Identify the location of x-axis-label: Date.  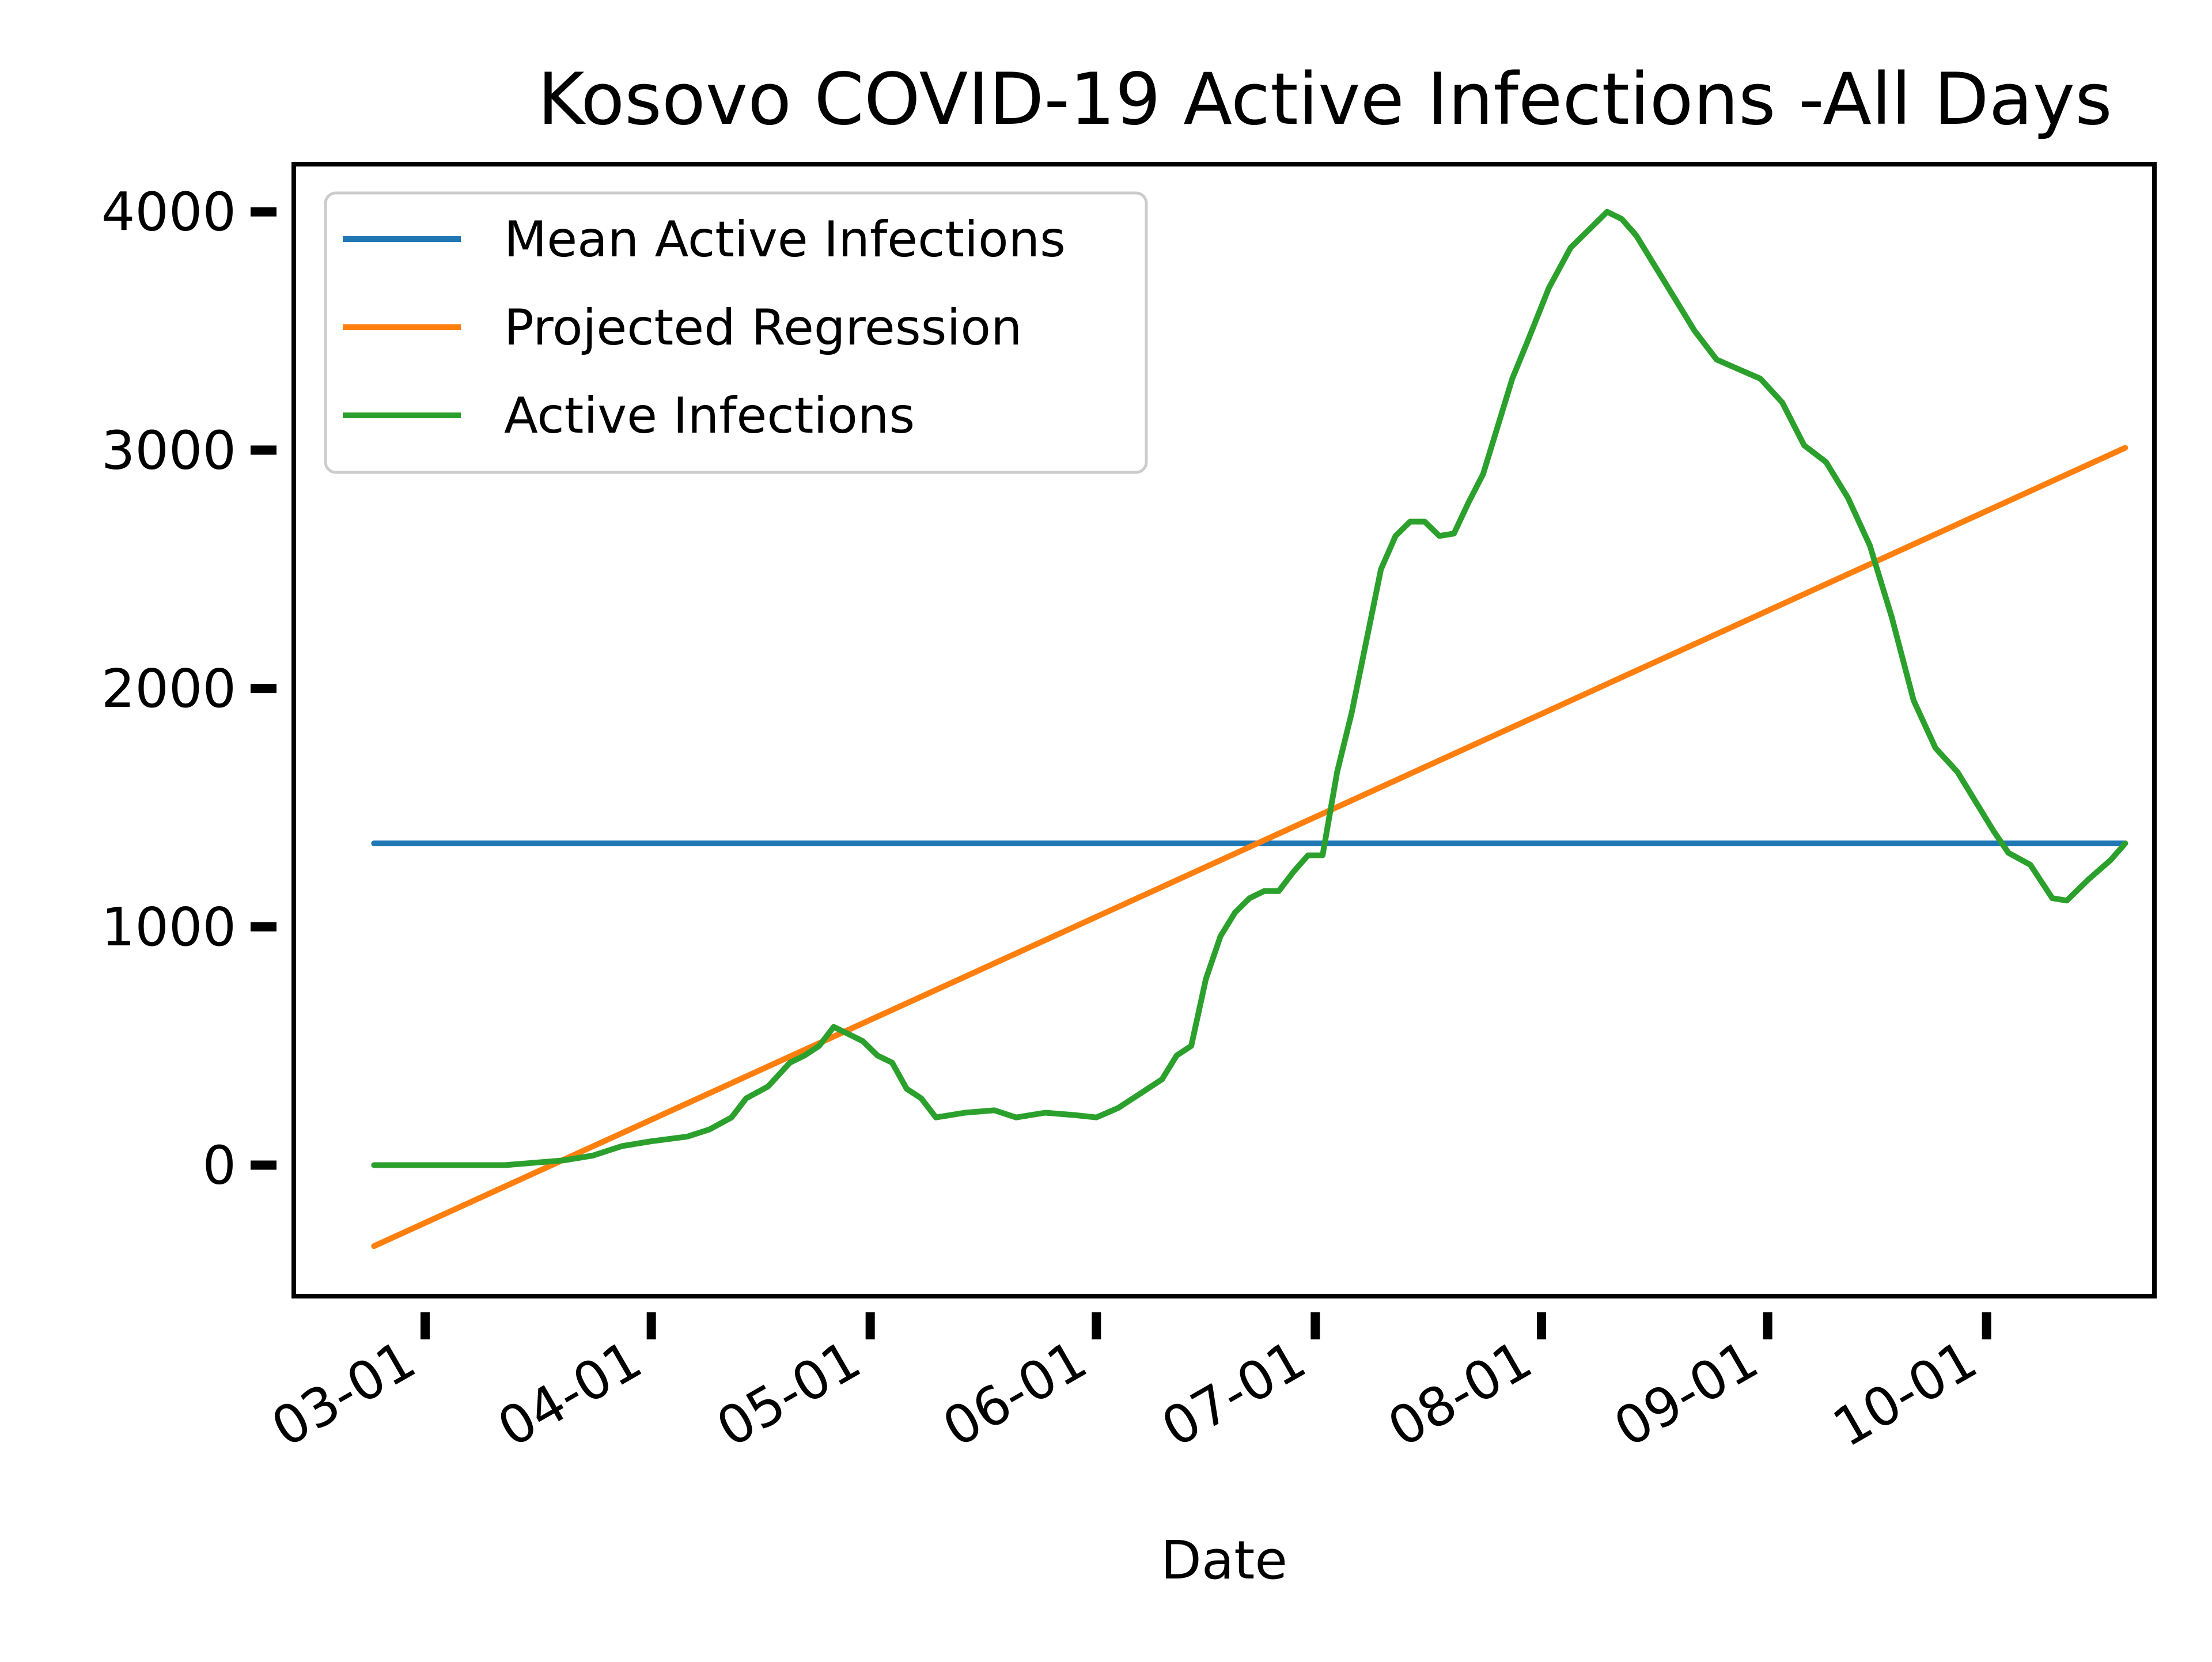
(1224, 1560).